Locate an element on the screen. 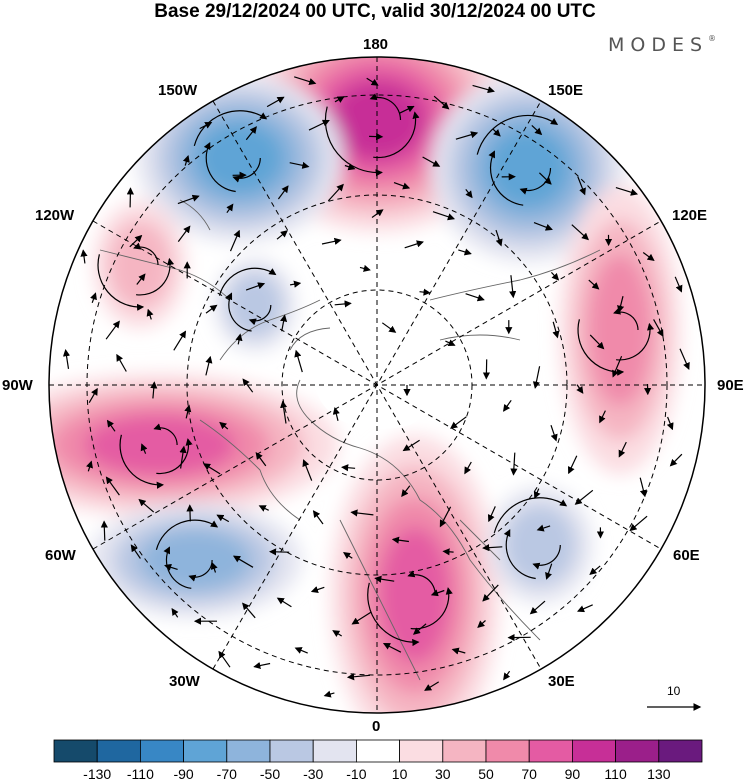 The width and height of the screenshot is (750, 783). lon-90w-label: 90W is located at coordinates (17, 385).